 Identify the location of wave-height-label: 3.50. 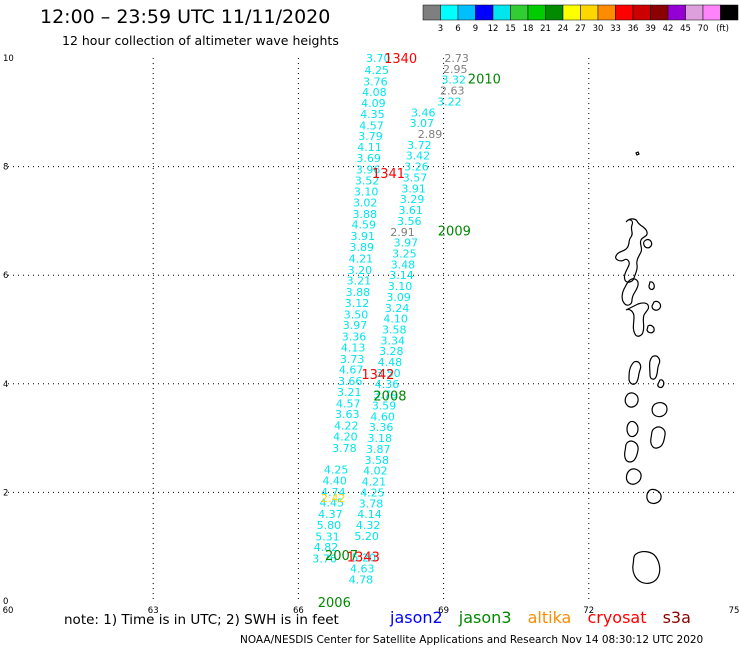
(356, 314).